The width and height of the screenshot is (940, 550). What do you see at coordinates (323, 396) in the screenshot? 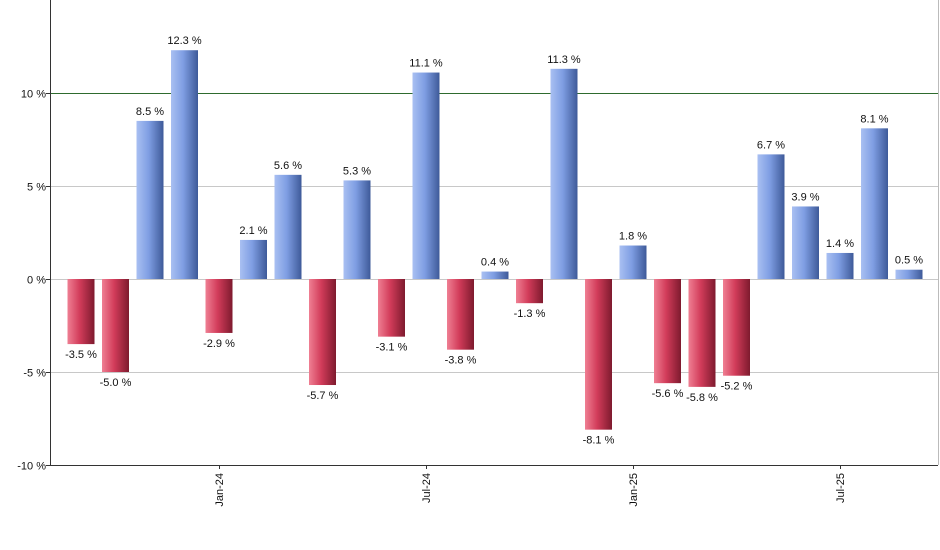
I see `data-label-7: -5.7 %` at bounding box center [323, 396].